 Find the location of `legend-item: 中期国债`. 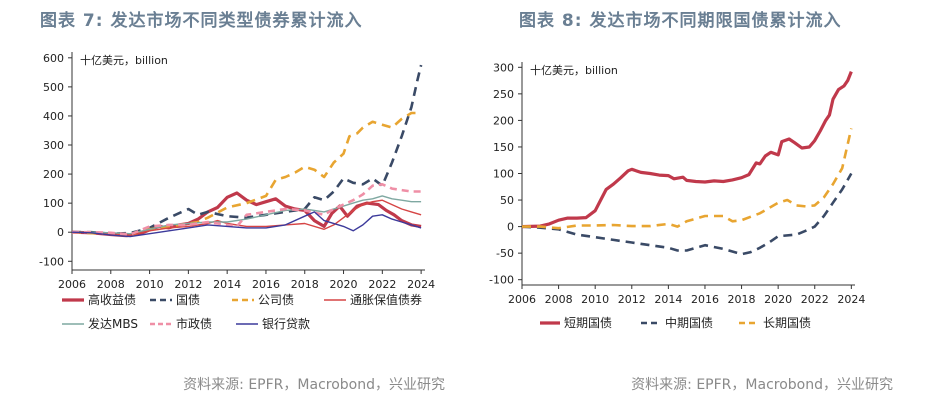

legend-item: 中期国债 is located at coordinates (677, 322).